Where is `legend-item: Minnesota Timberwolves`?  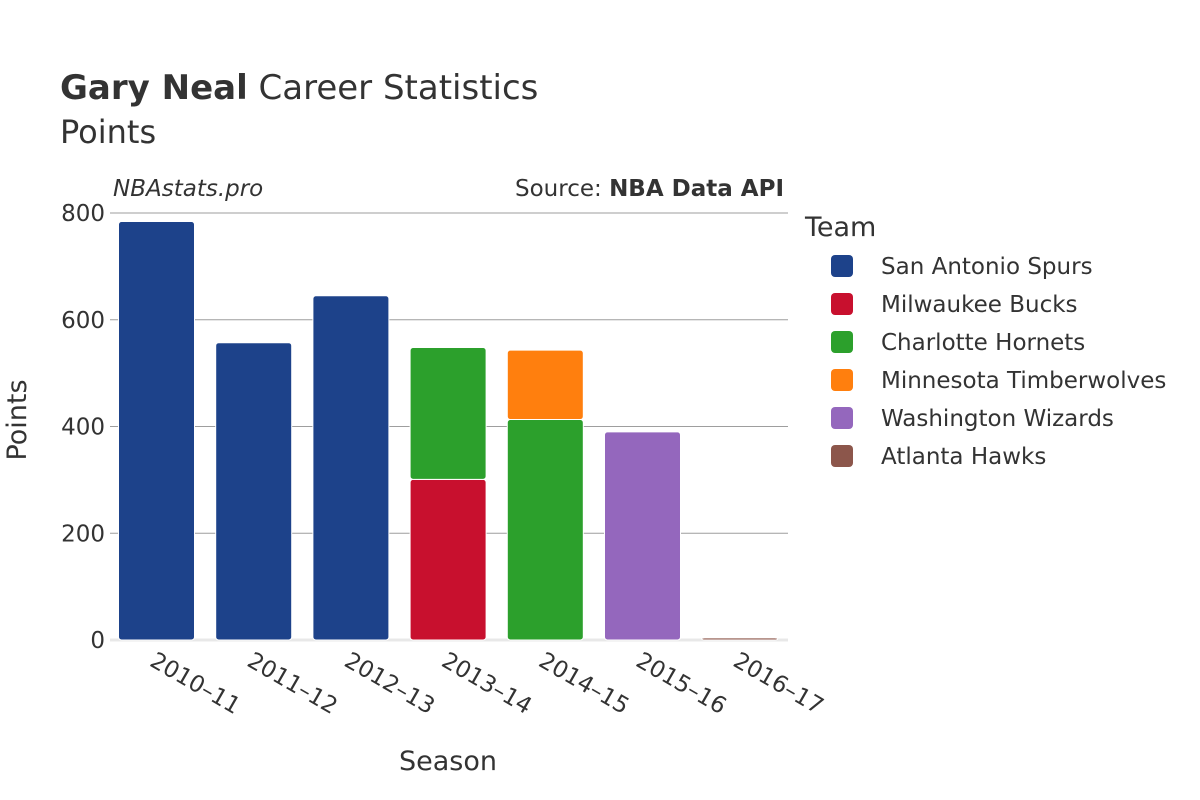 legend-item: Minnesota Timberwolves is located at coordinates (998, 381).